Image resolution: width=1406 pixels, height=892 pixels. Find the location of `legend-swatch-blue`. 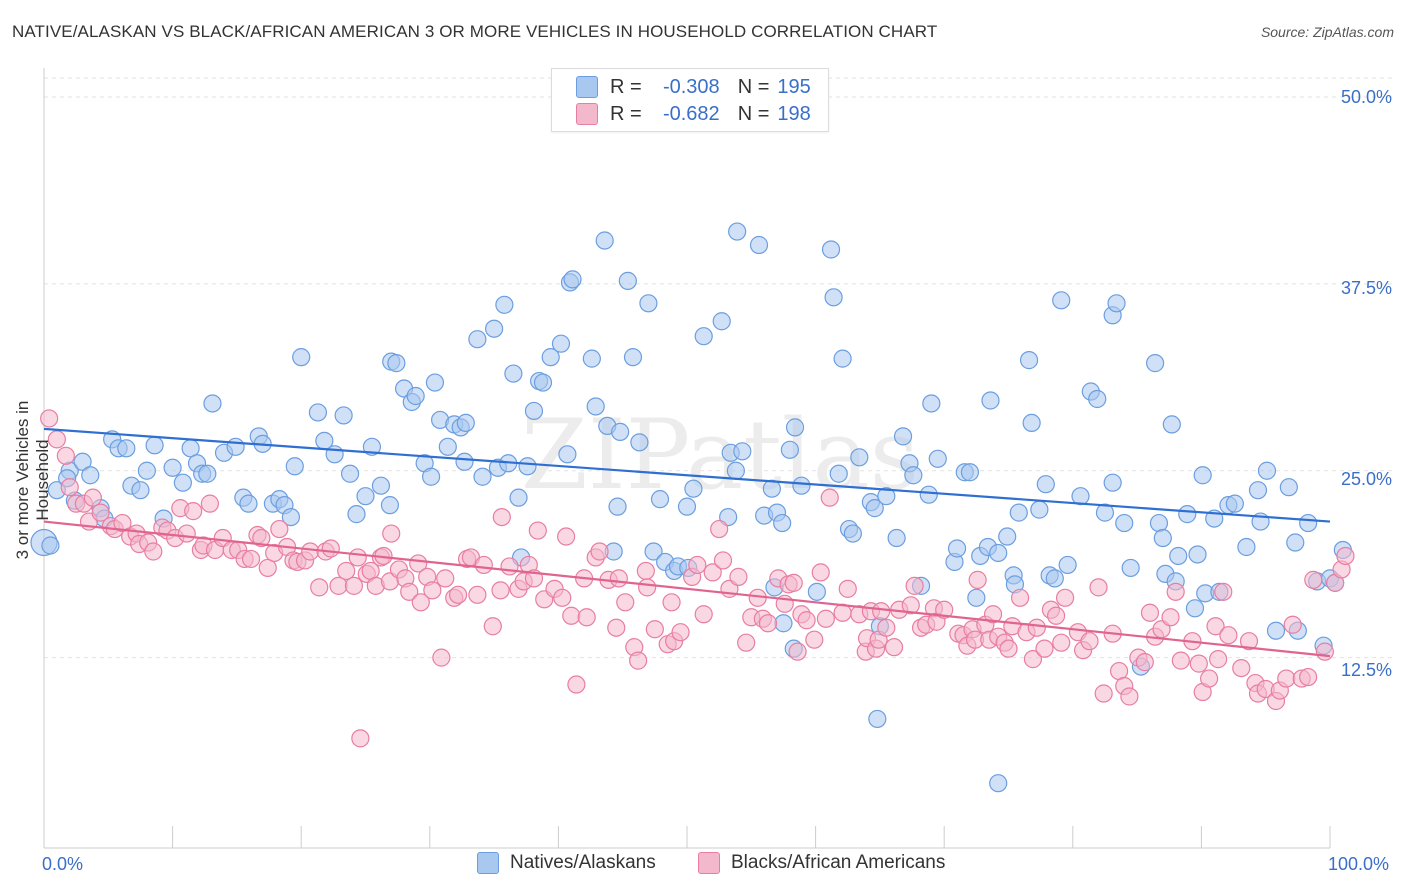

legend-swatch-blue is located at coordinates (488, 863).